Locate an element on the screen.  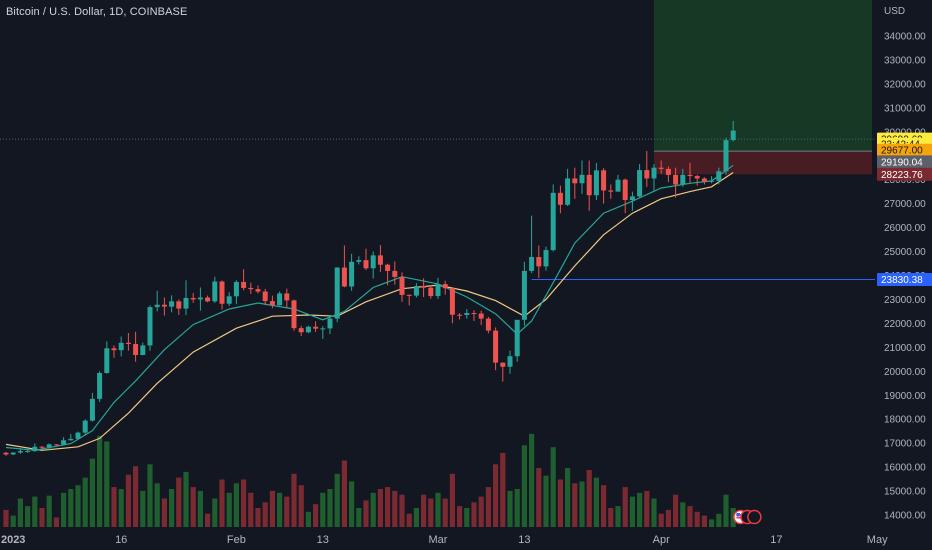
event-flags is located at coordinates (747, 517).